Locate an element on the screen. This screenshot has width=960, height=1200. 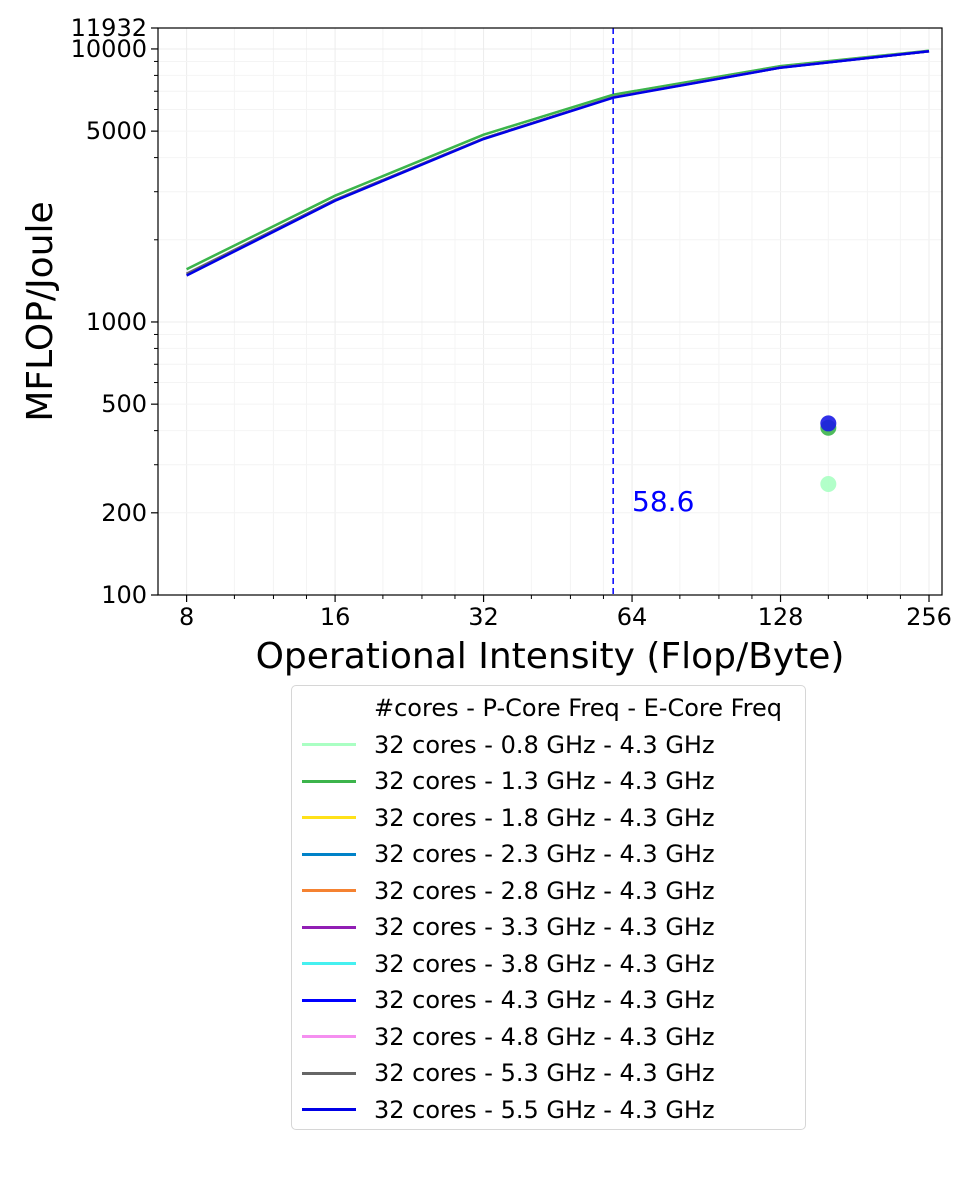
x-tick-label: 16 is located at coordinates (335, 617).